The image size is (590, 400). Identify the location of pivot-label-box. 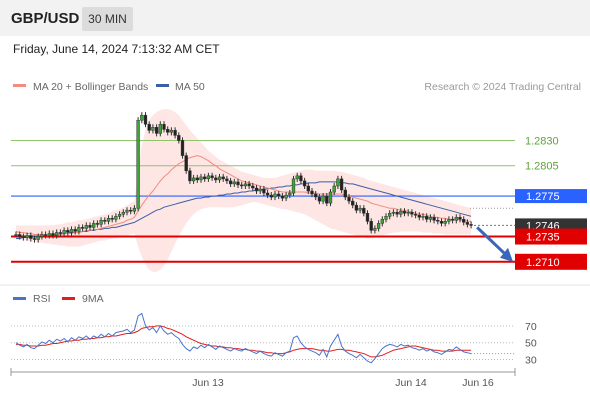
(551, 196).